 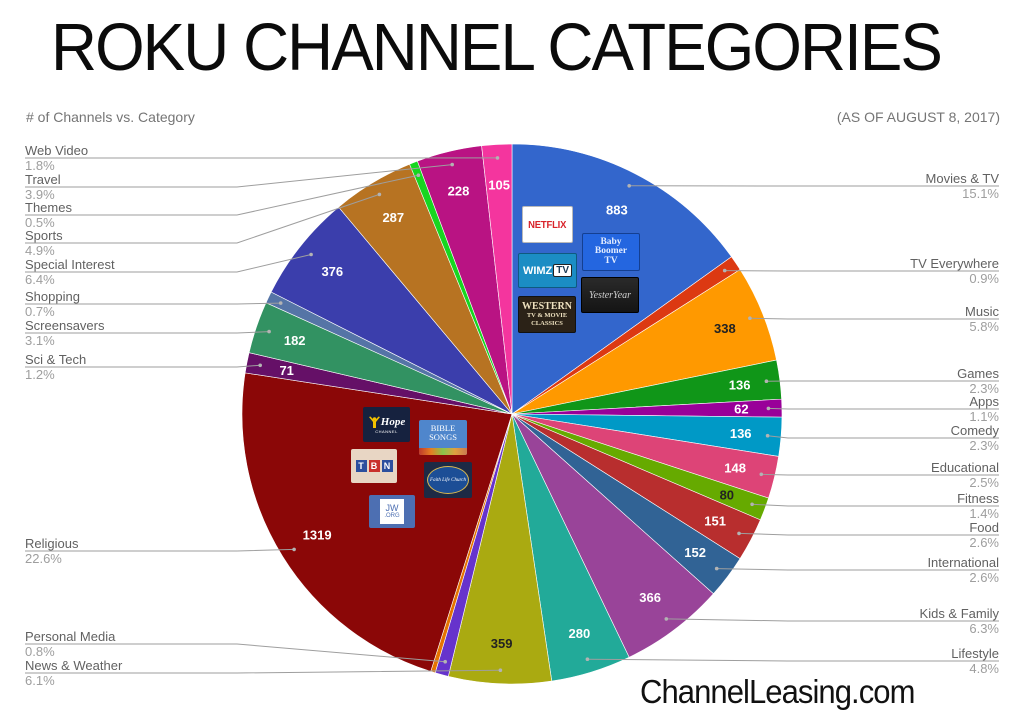 I want to click on category-percent: 1.4%, so click(x=984, y=513).